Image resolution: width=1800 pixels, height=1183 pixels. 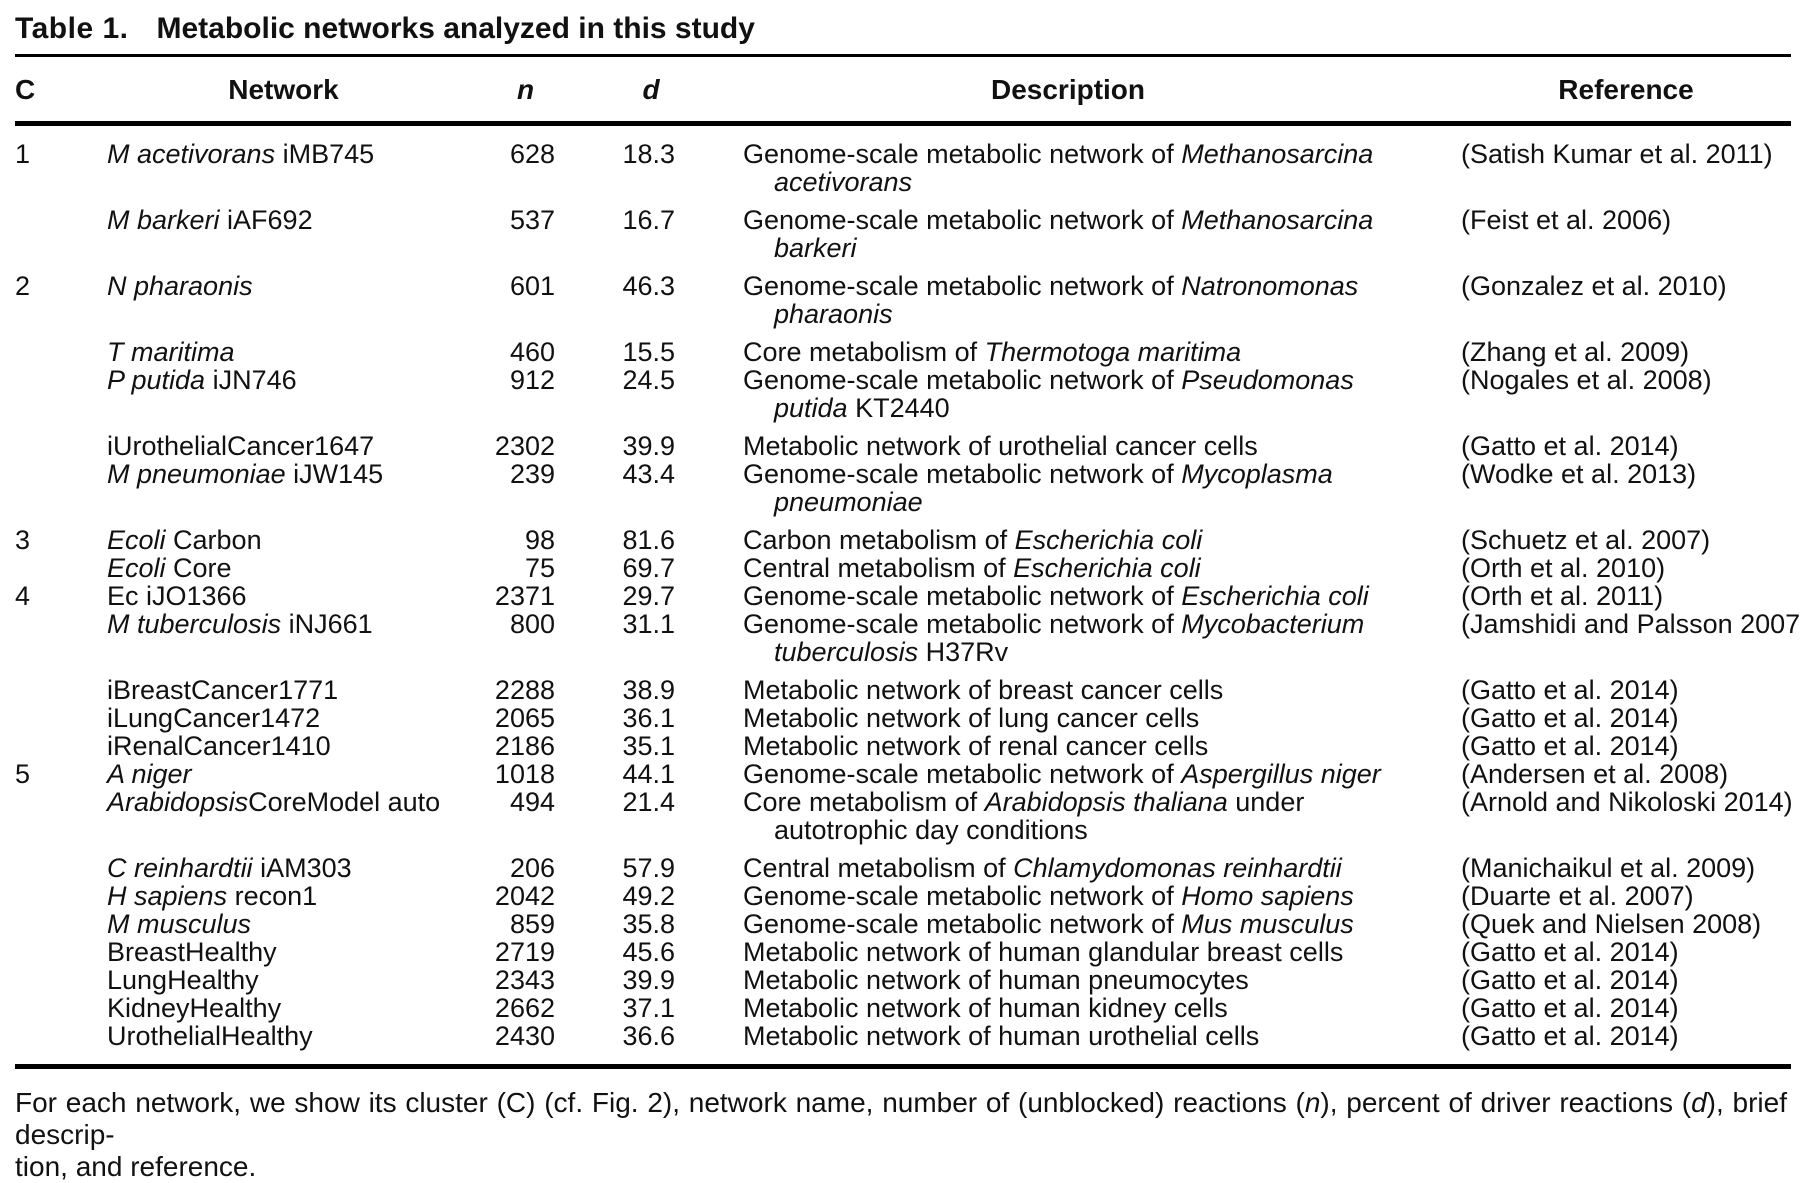 What do you see at coordinates (524, 746) in the screenshot?
I see `cell-n-value: 2186` at bounding box center [524, 746].